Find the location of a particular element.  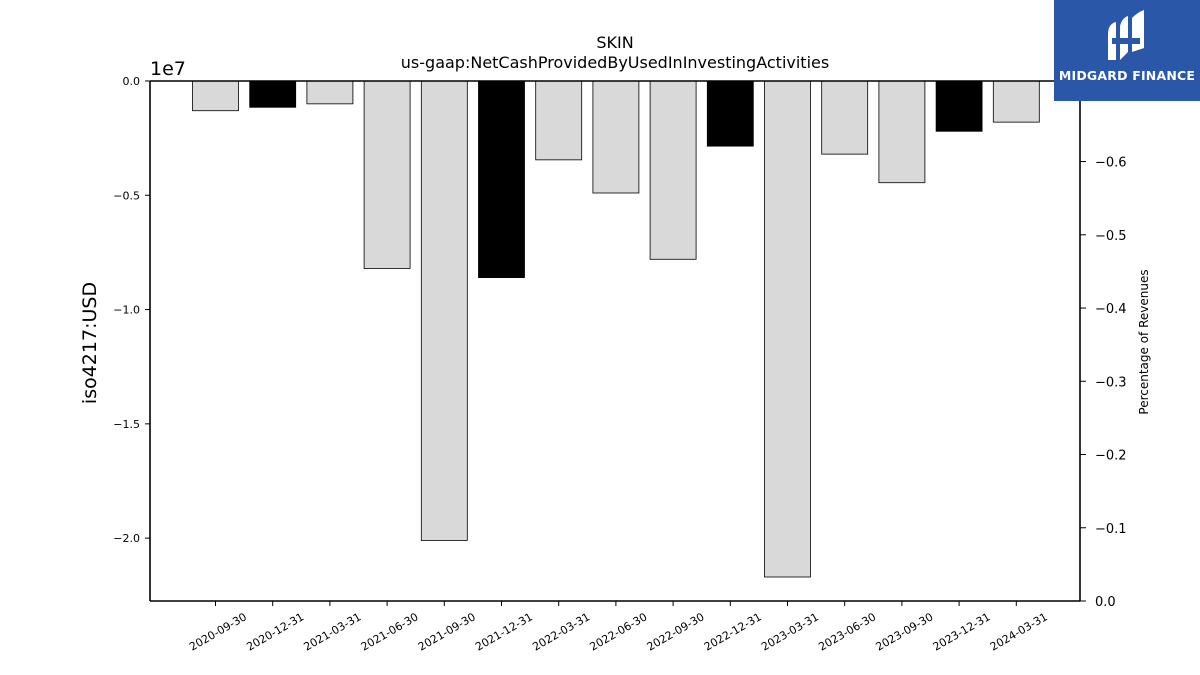

y-tick-label: 0.0 is located at coordinates (132, 81).